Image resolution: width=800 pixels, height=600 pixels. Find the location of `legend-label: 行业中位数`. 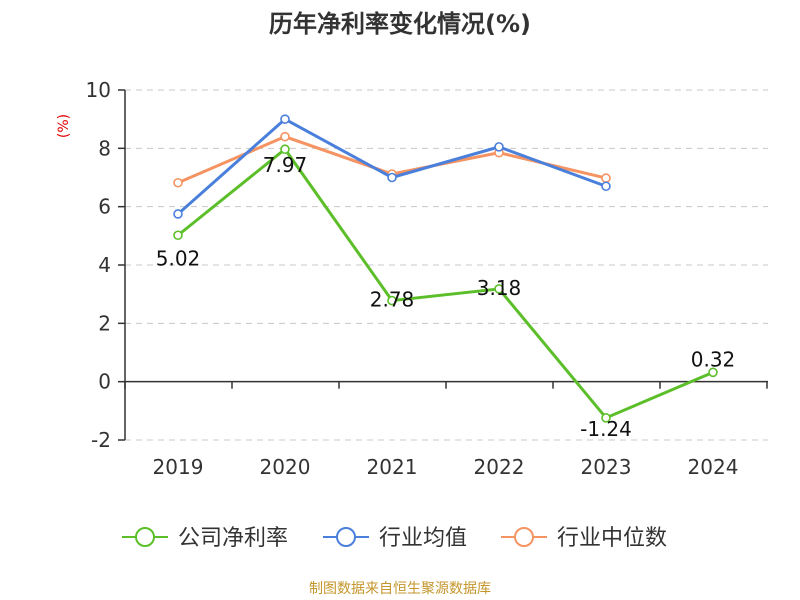

legend-label: 行业中位数 is located at coordinates (612, 538).